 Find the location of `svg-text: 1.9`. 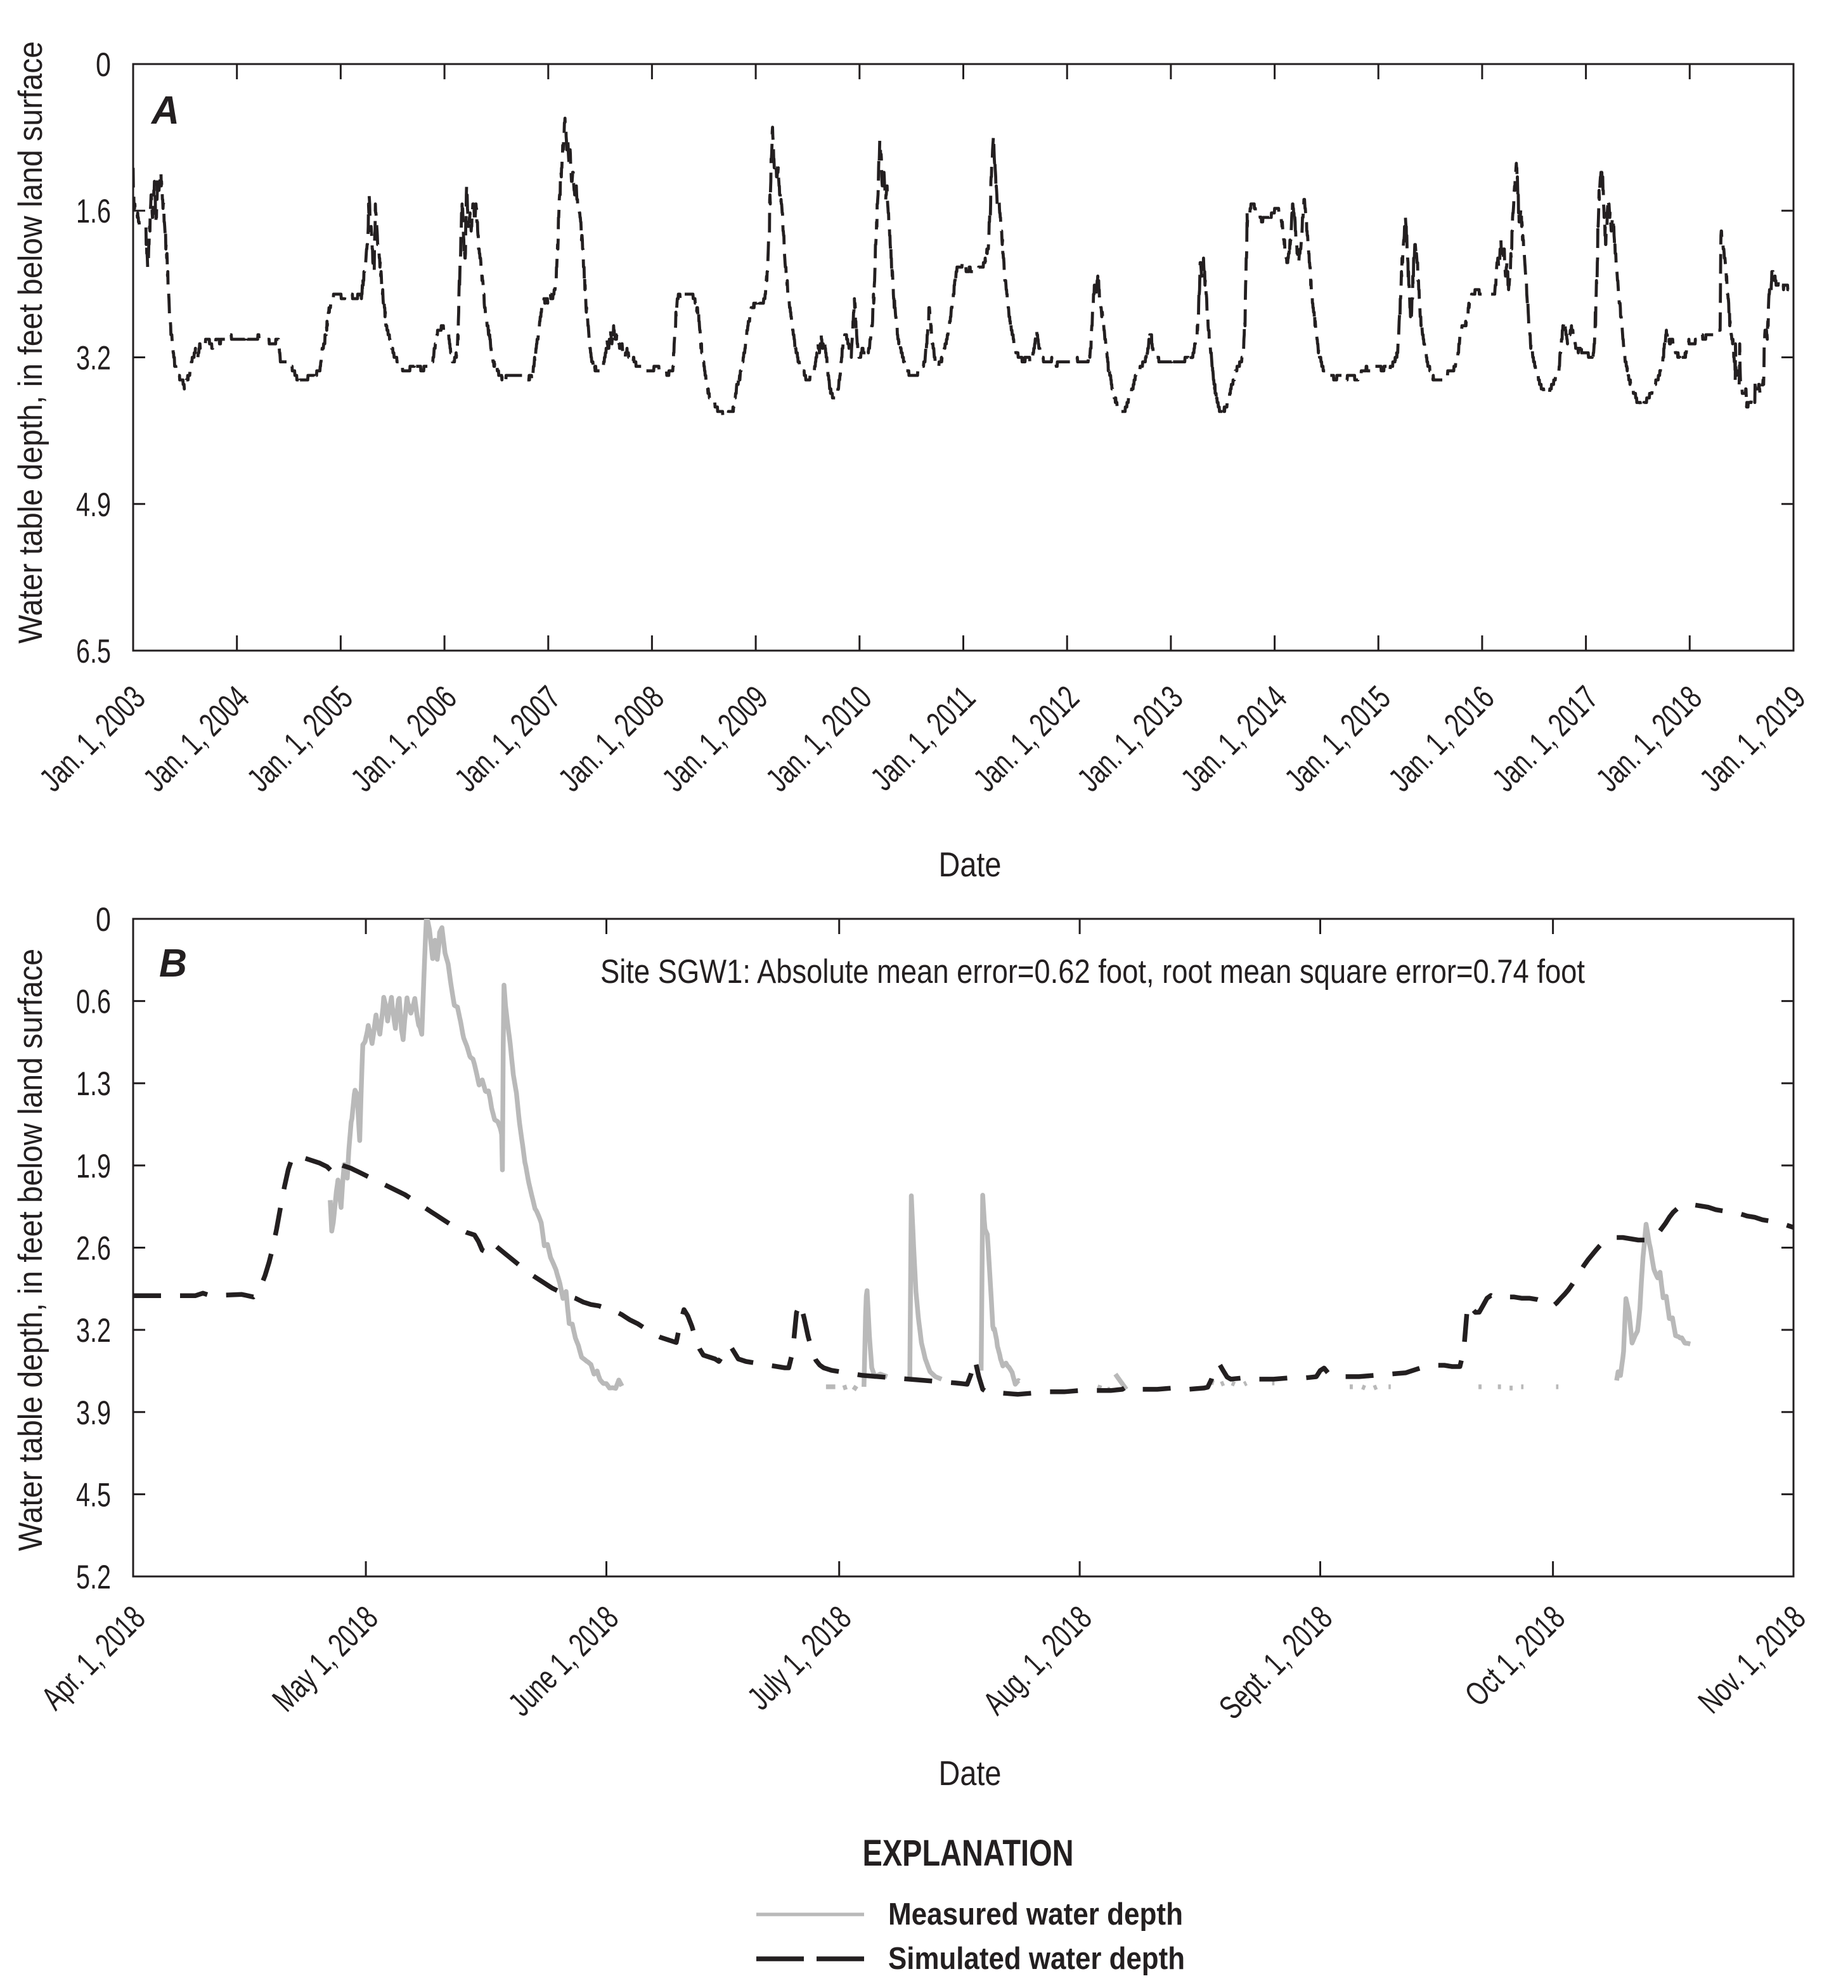

svg-text: 1.9 is located at coordinates (93, 1166).